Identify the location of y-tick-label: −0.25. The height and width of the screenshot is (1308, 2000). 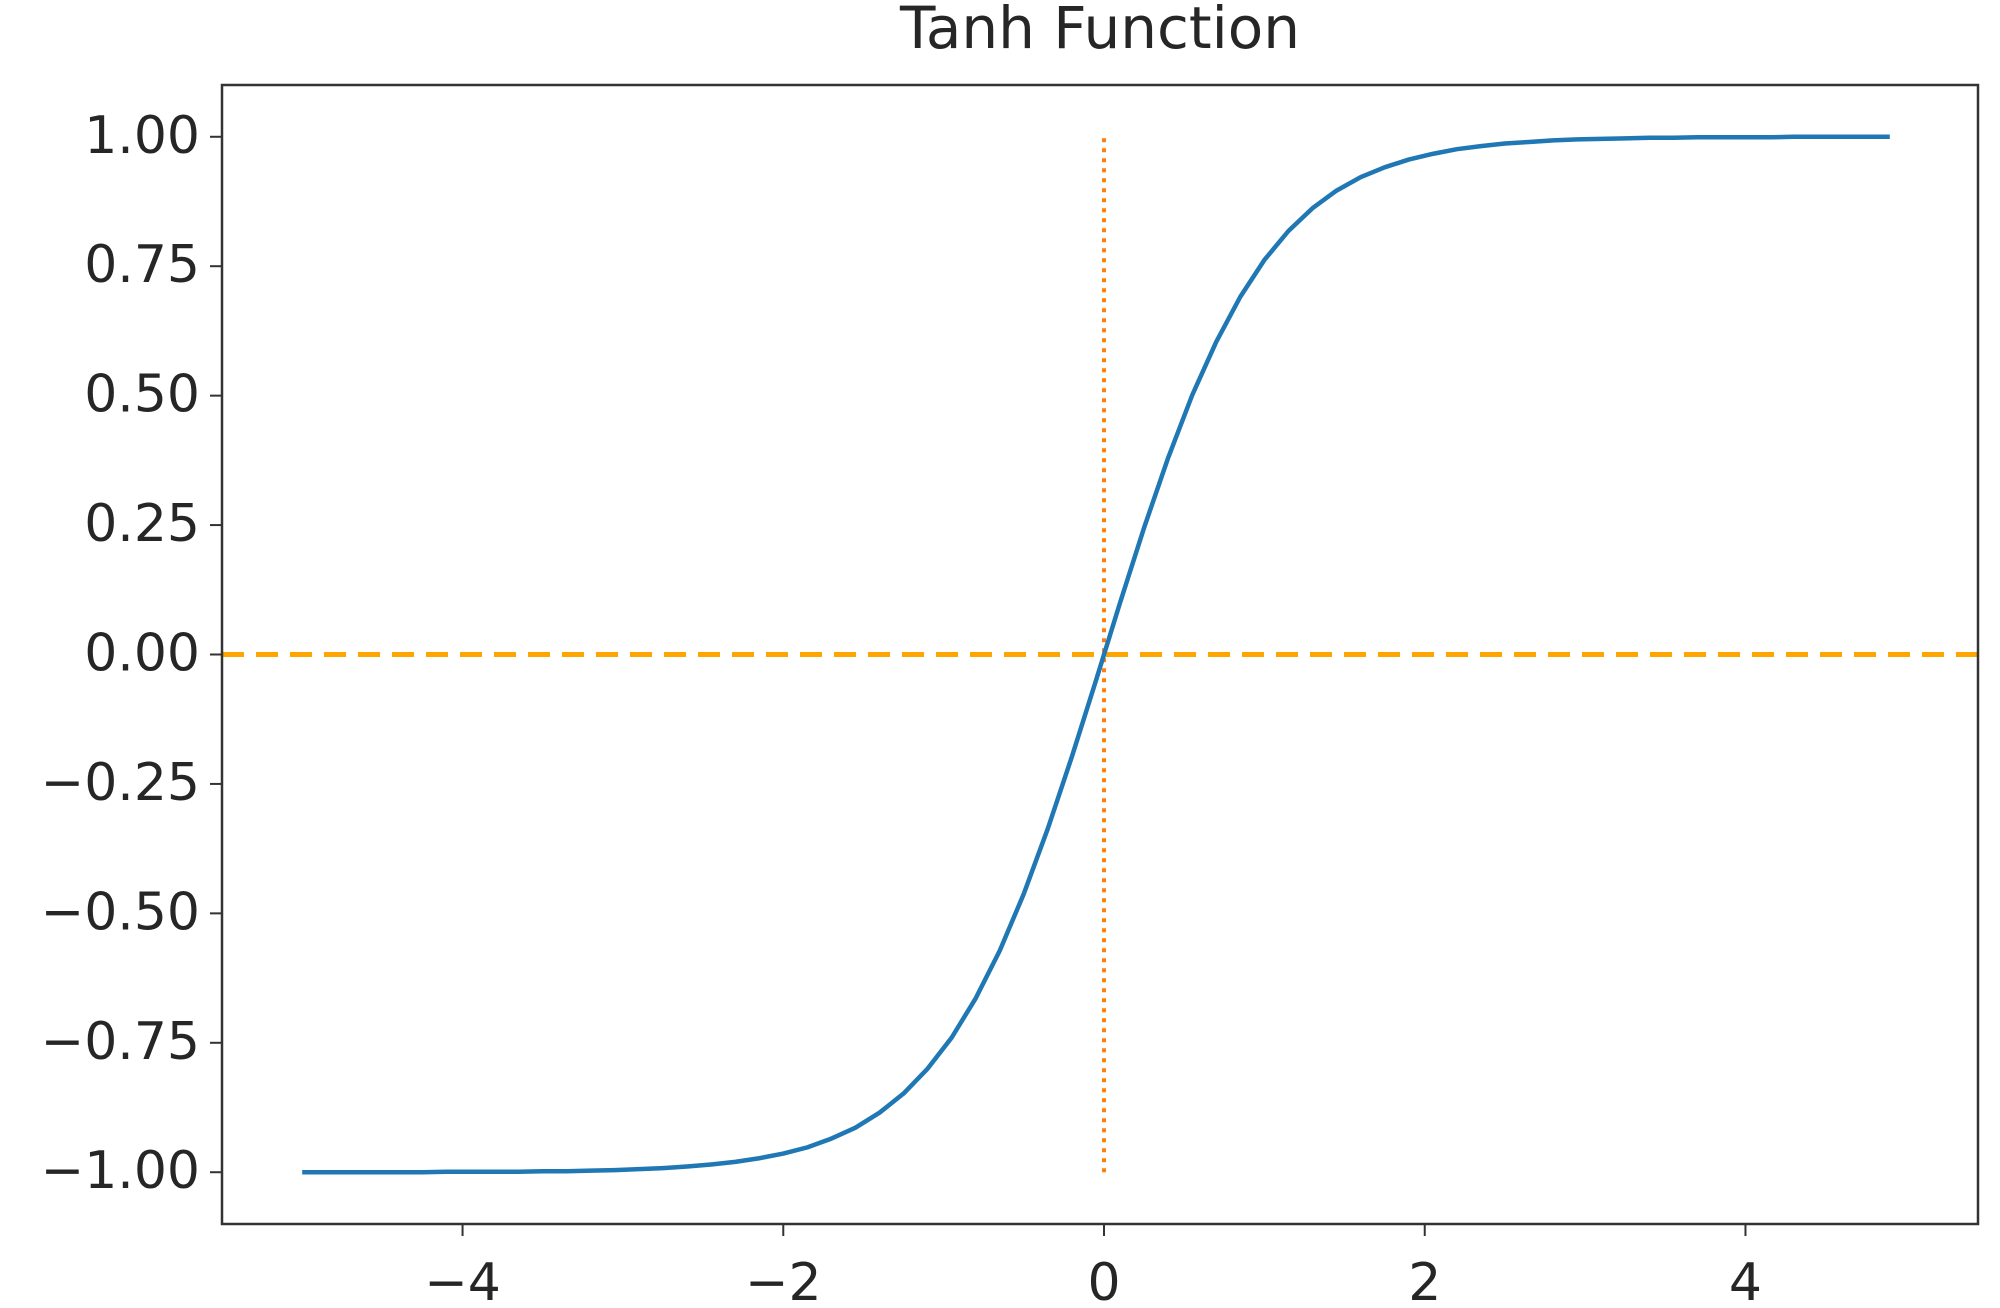
(120, 783).